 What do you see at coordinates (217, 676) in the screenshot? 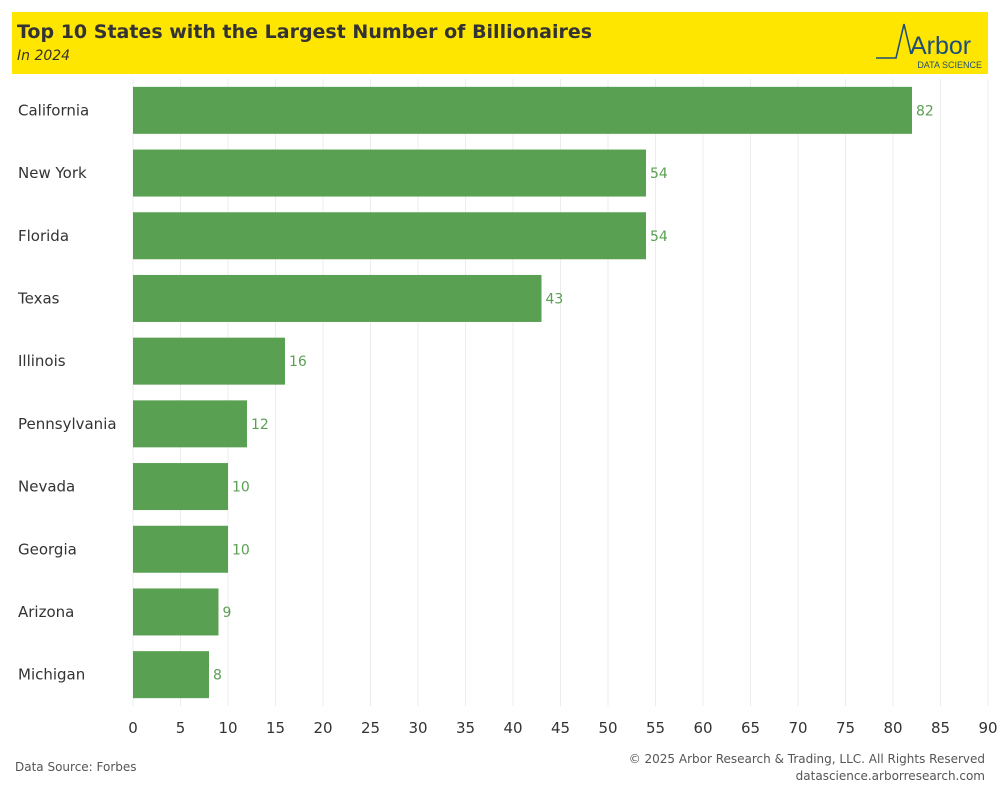
I see `data-label: 8` at bounding box center [217, 676].